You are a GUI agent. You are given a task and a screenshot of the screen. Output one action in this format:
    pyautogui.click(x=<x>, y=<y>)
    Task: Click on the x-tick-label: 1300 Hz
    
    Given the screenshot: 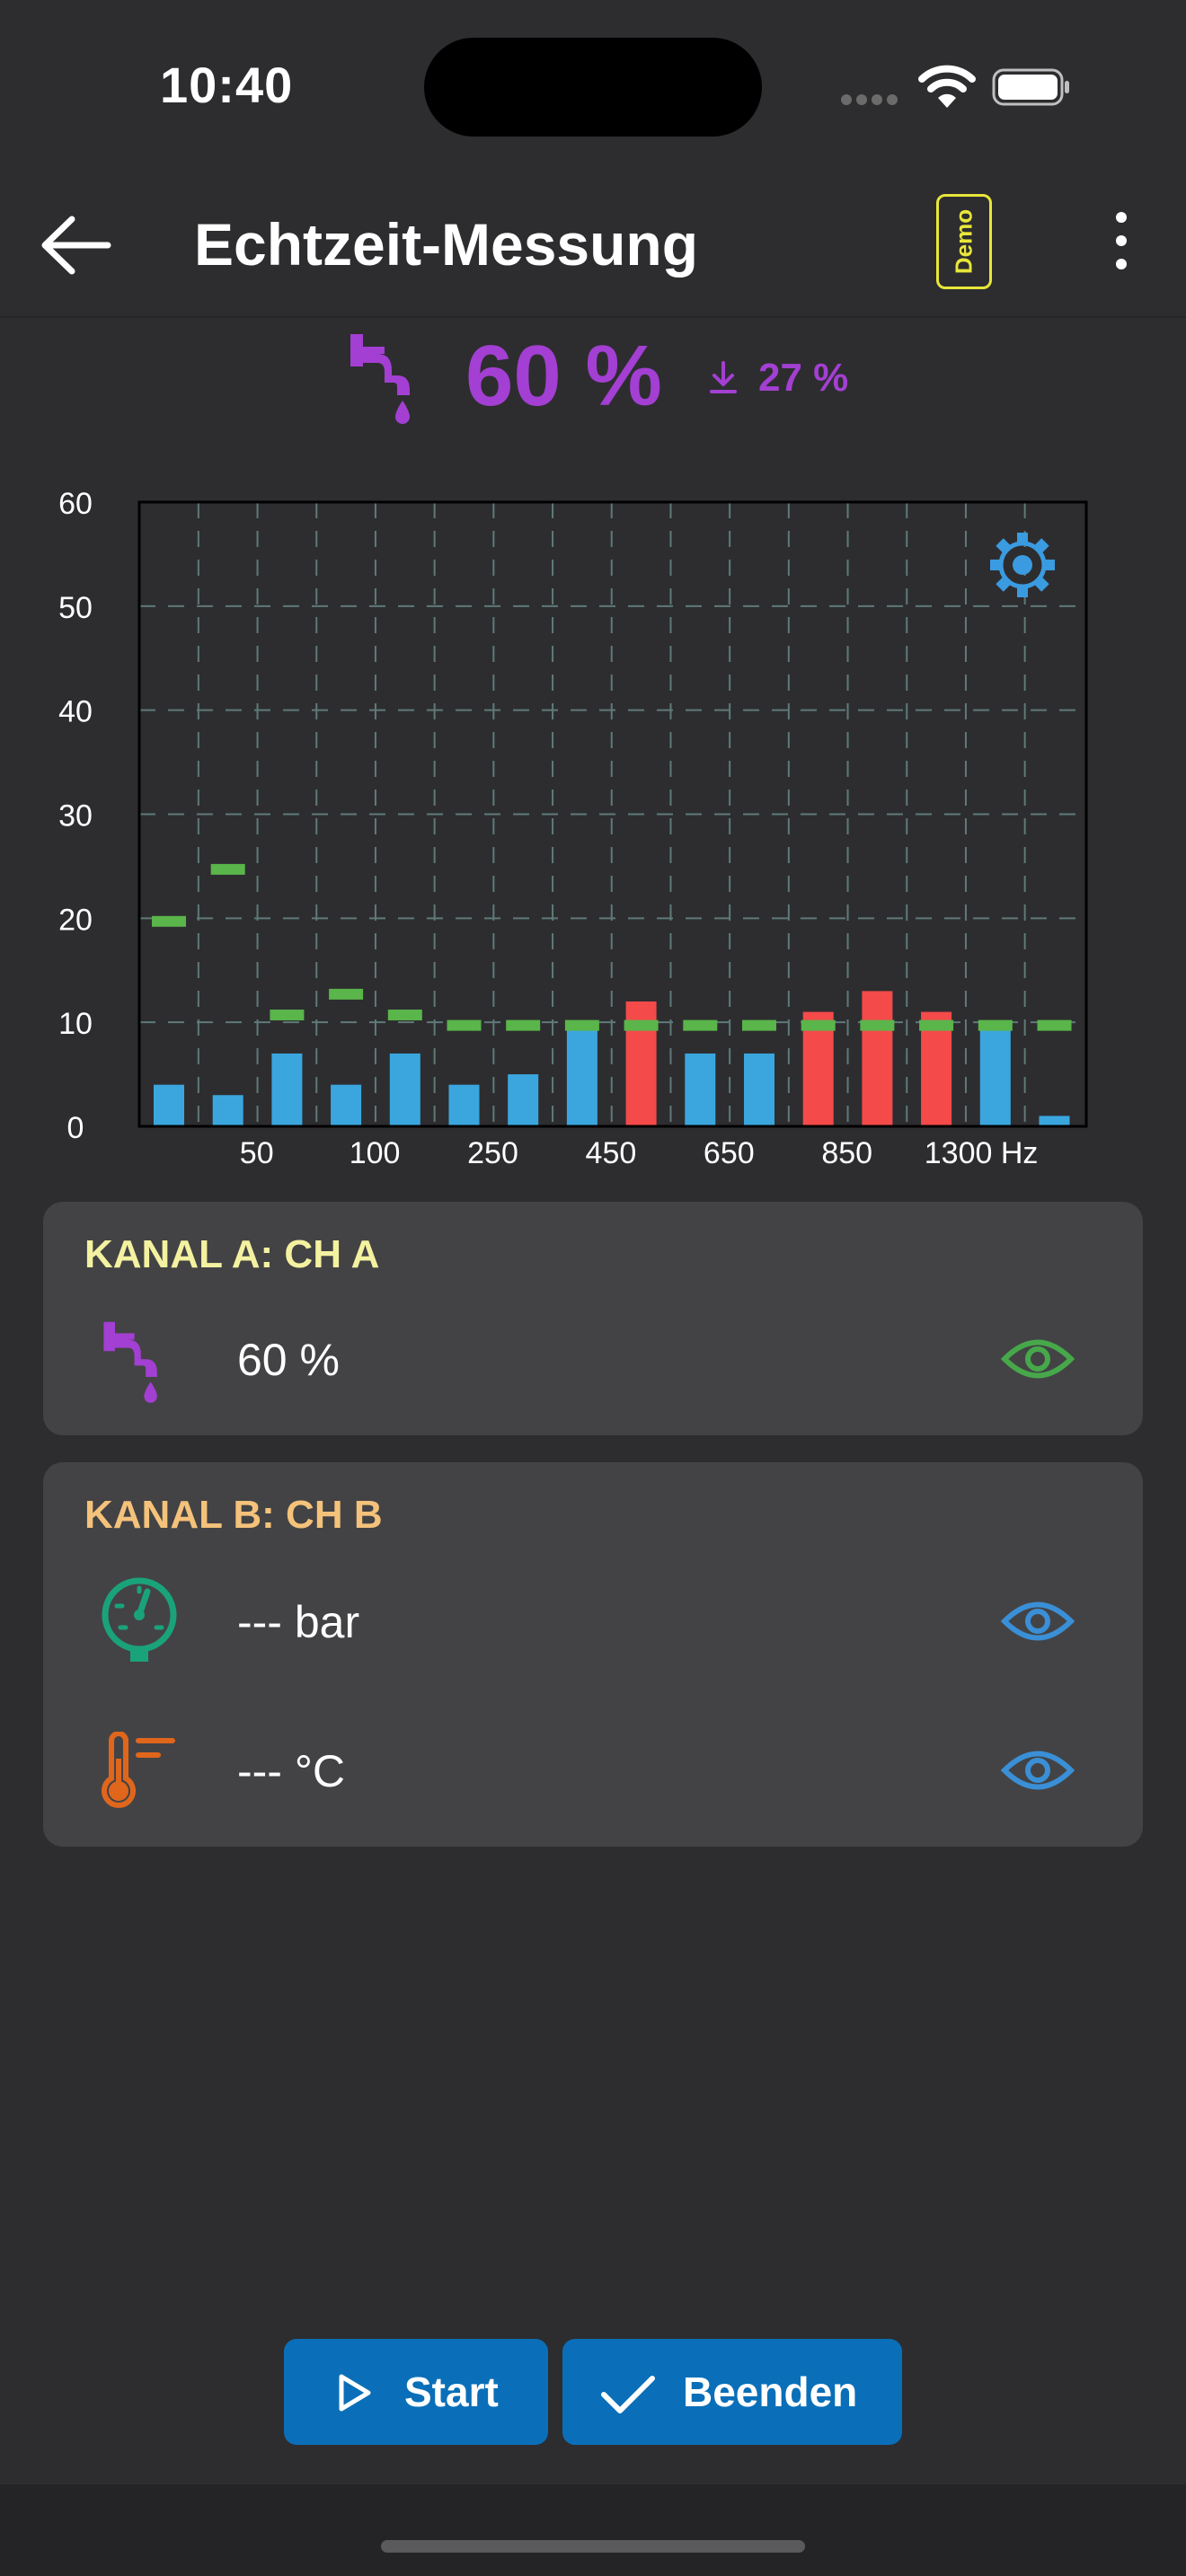 What is the action you would take?
    pyautogui.click(x=982, y=1153)
    